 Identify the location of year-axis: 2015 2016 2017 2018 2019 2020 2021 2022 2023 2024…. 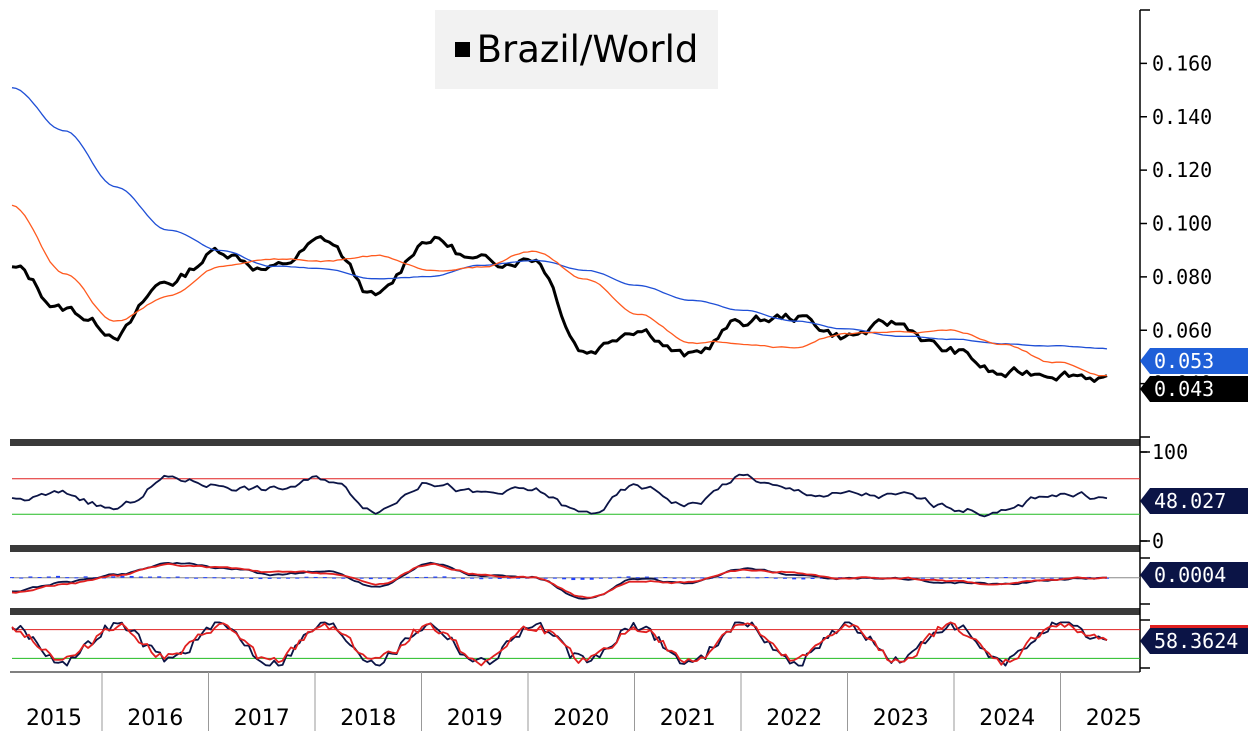
(584, 701).